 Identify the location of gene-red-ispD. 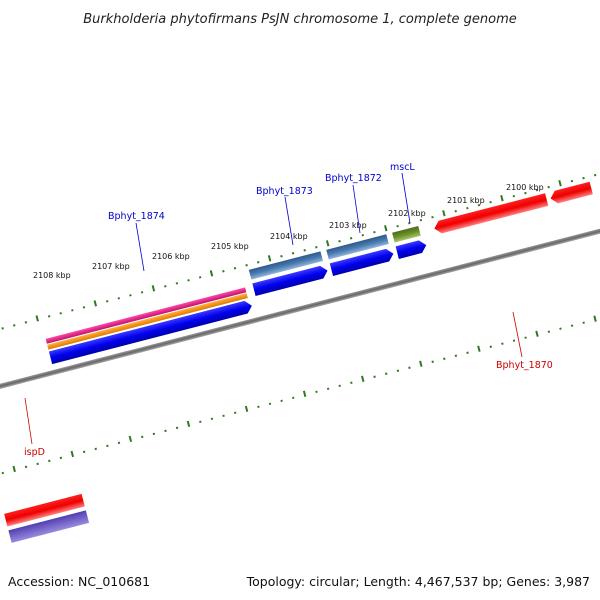
(44, 510).